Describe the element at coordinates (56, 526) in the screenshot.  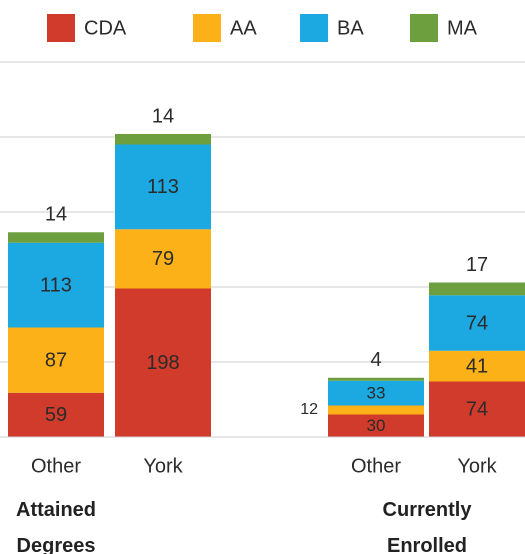
I see `group-label: Attained Degrees` at that location.